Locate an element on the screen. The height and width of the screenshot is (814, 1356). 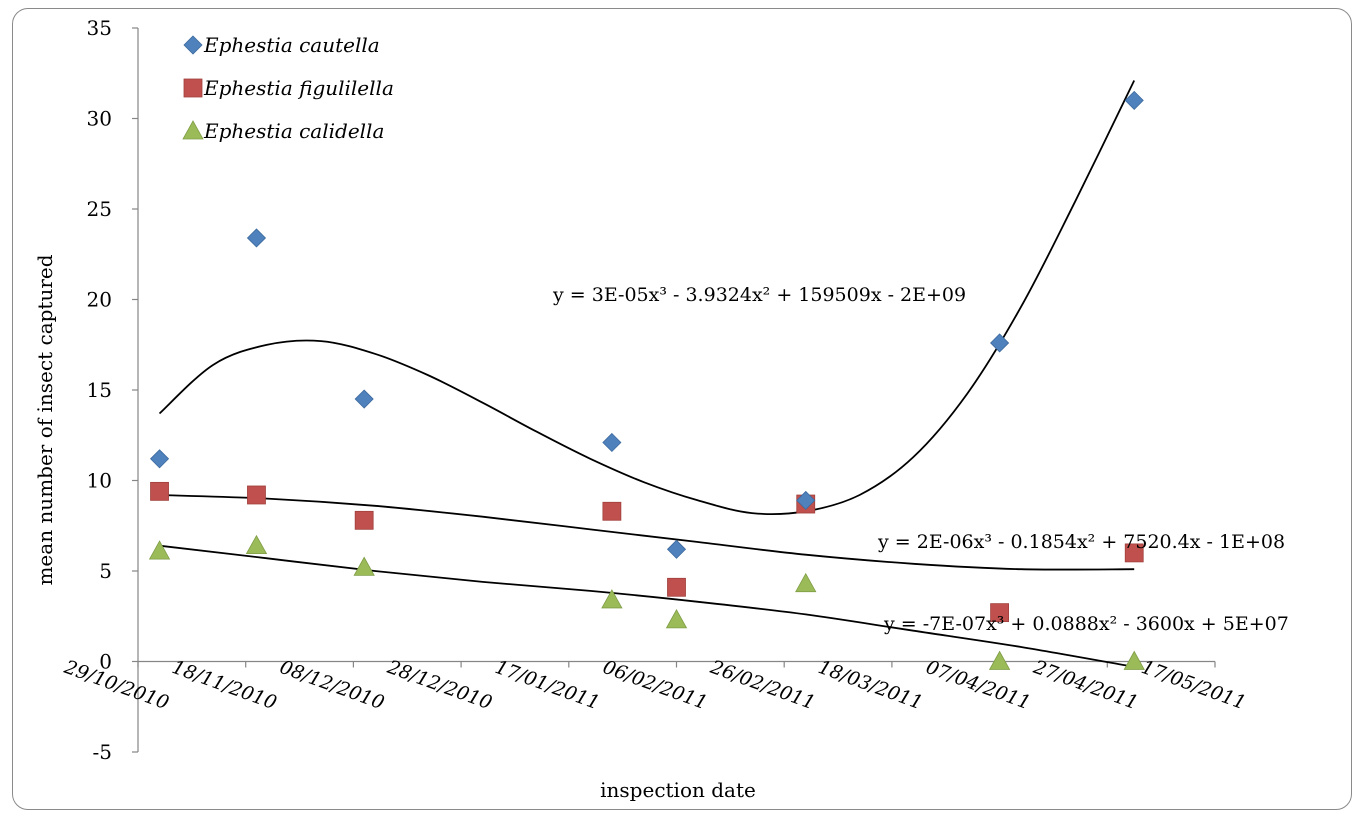
y-tick-label: 30 is located at coordinates (99, 119).